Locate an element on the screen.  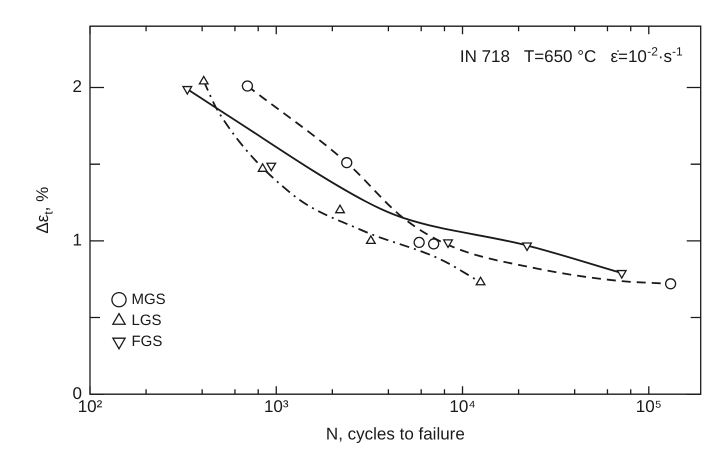
x-axis-title: N, cycles to failure is located at coordinates (395, 434).